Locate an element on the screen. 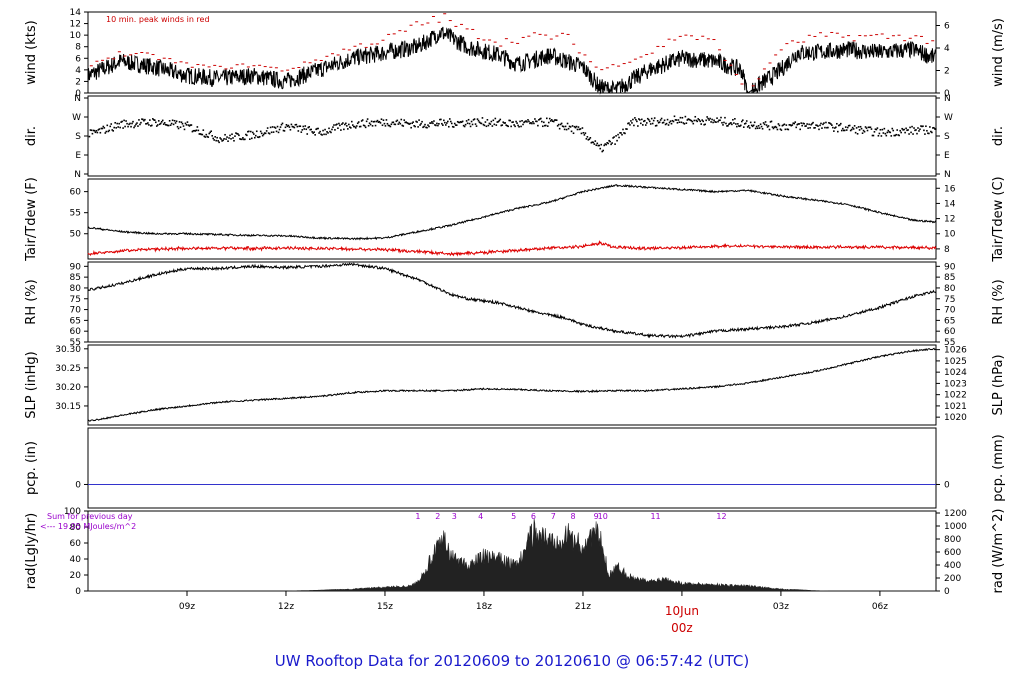 The height and width of the screenshot is (700, 1024). ytick-label-right-wind: 4 is located at coordinates (947, 49).